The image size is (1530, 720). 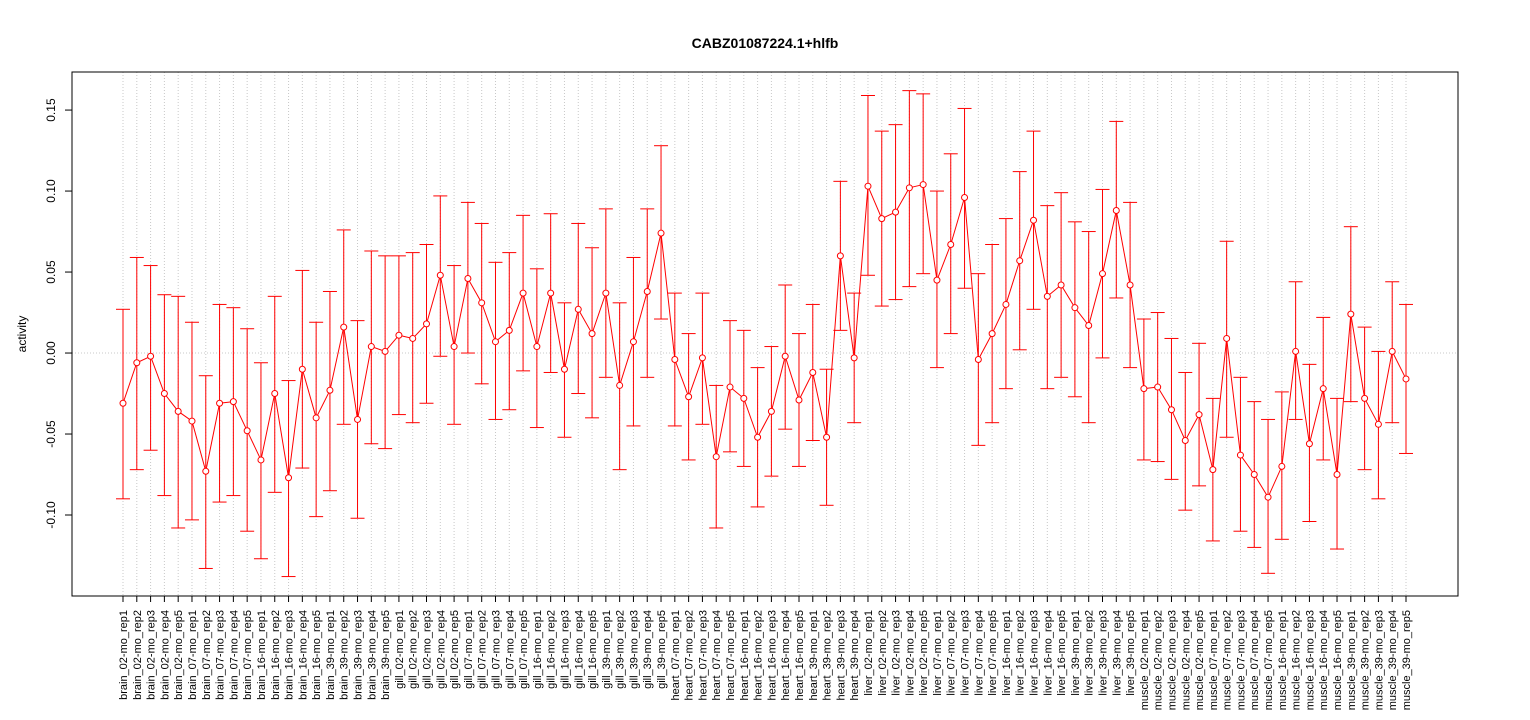 I want to click on x-tick-label: muscle_39-mo_rep2, so click(x=1366, y=660).